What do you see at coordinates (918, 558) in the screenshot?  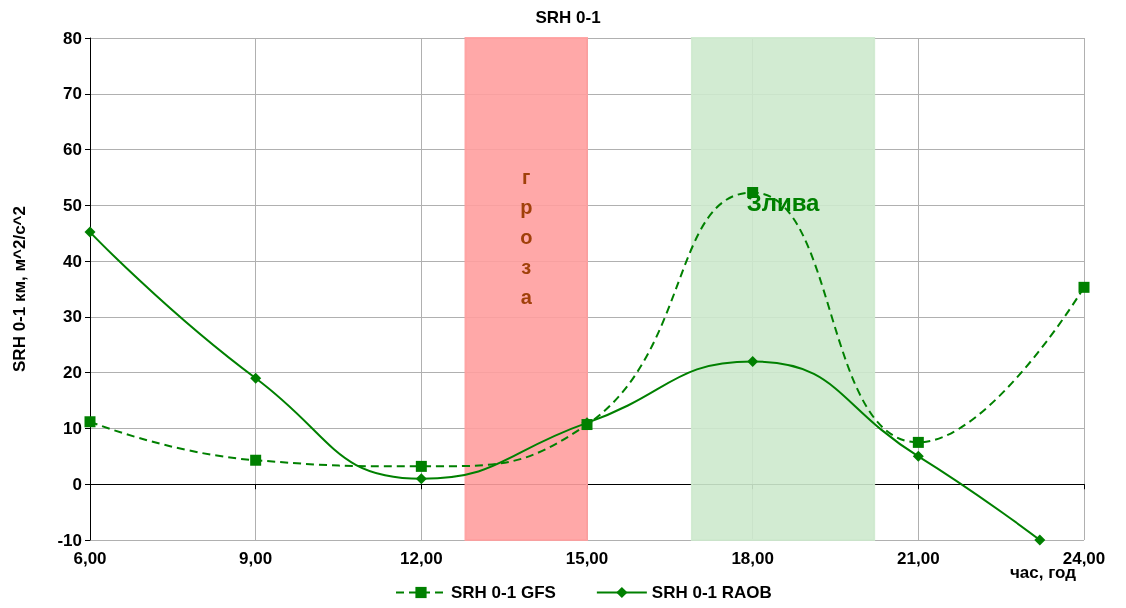 I see `x-tick-label: 21,00` at bounding box center [918, 558].